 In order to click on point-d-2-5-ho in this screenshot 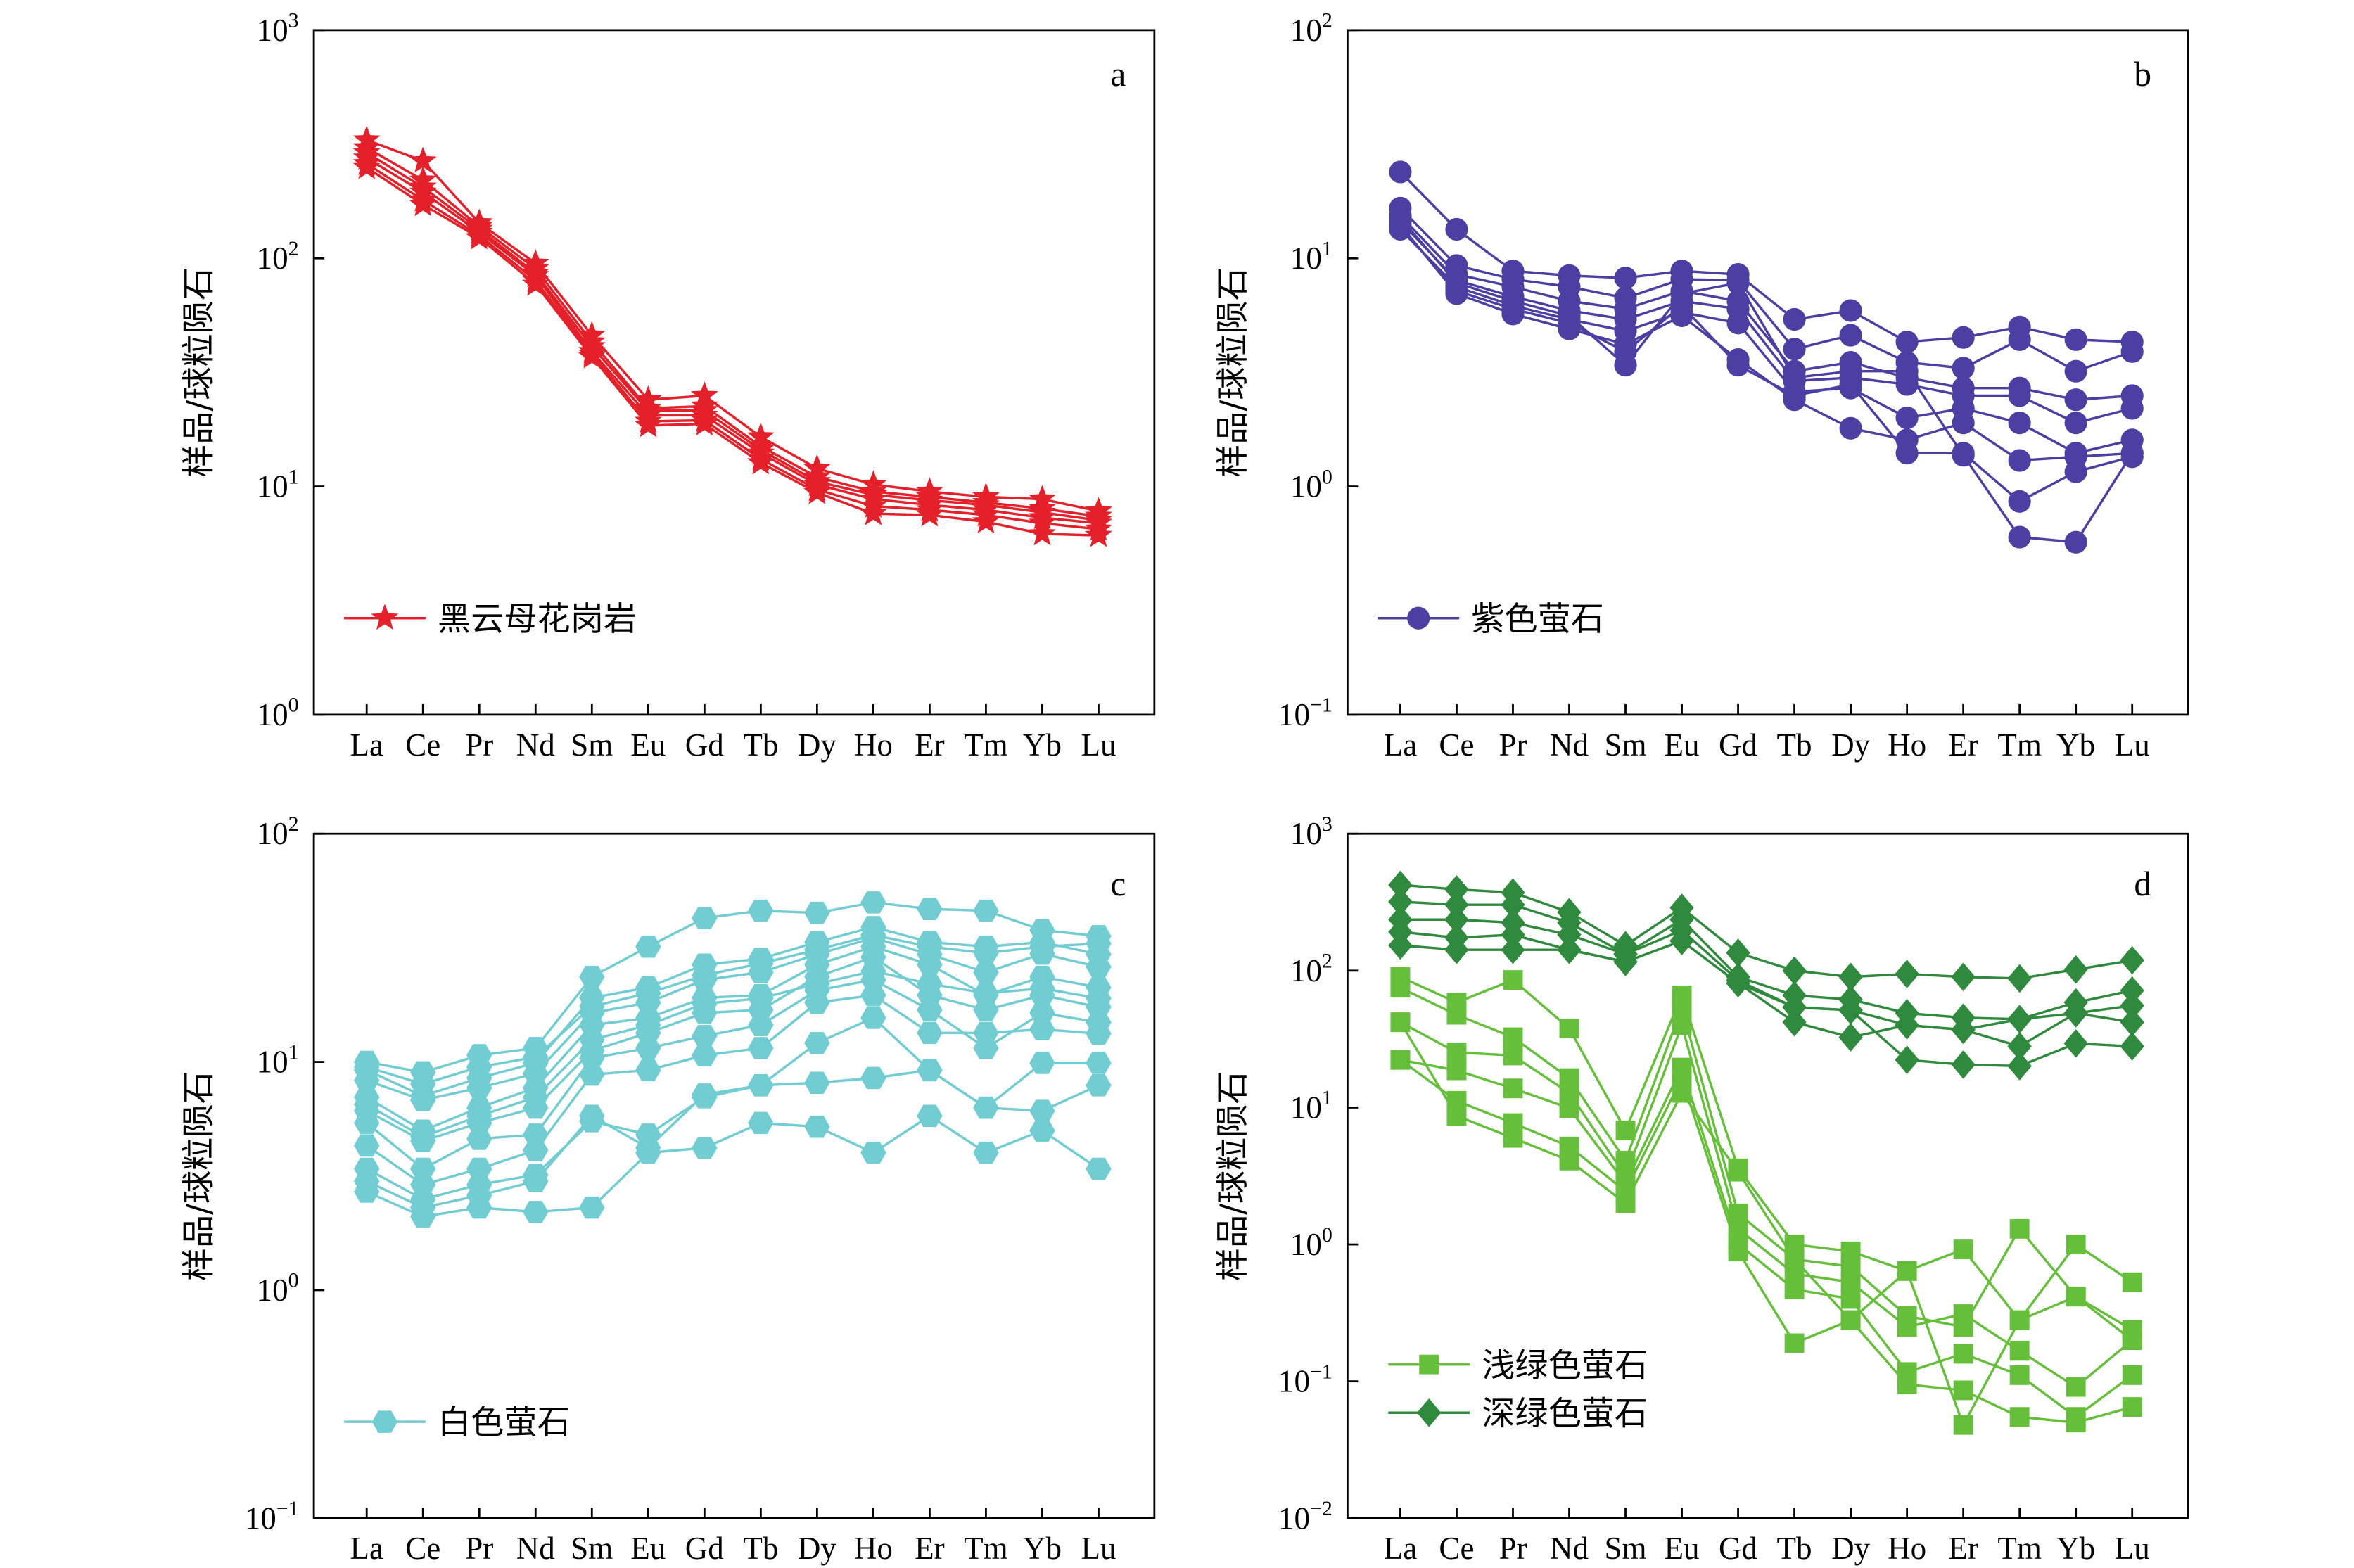, I will do `click(1907, 1060)`.